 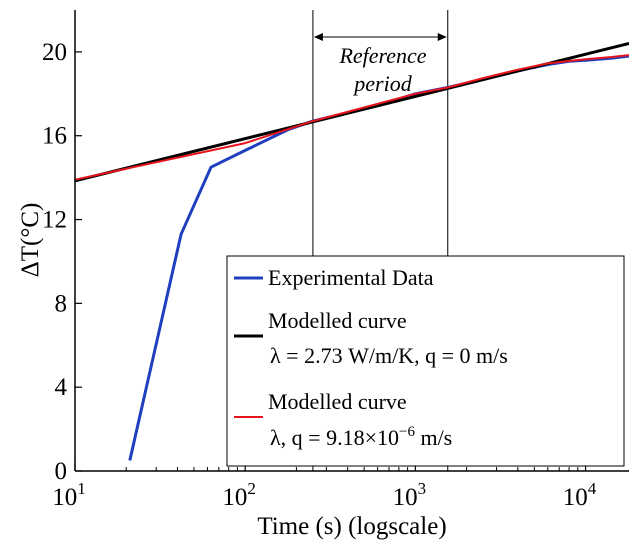 What do you see at coordinates (69, 495) in the screenshot?
I see `x-tick-label-10: 10¹` at bounding box center [69, 495].